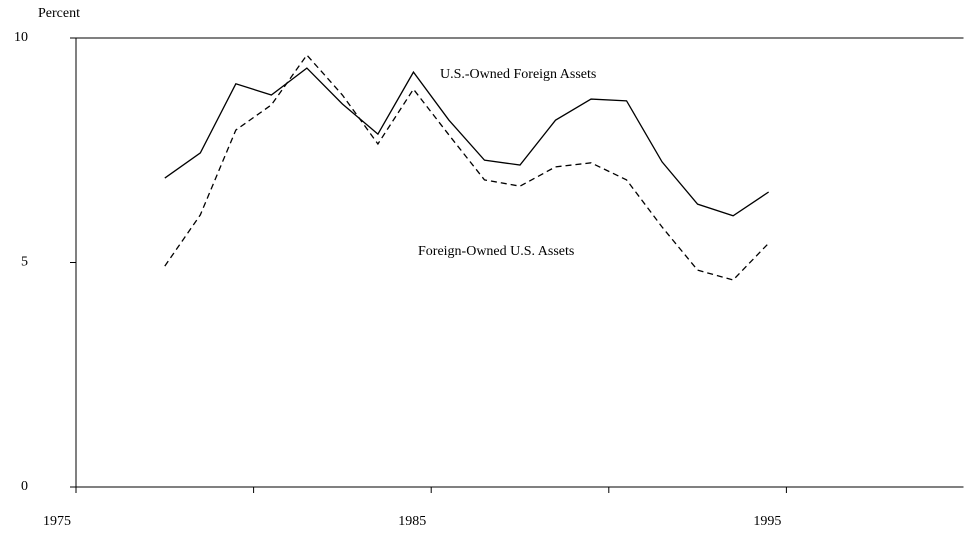 This screenshot has width=964, height=537. What do you see at coordinates (24, 262) in the screenshot?
I see `y-tick-label: 5` at bounding box center [24, 262].